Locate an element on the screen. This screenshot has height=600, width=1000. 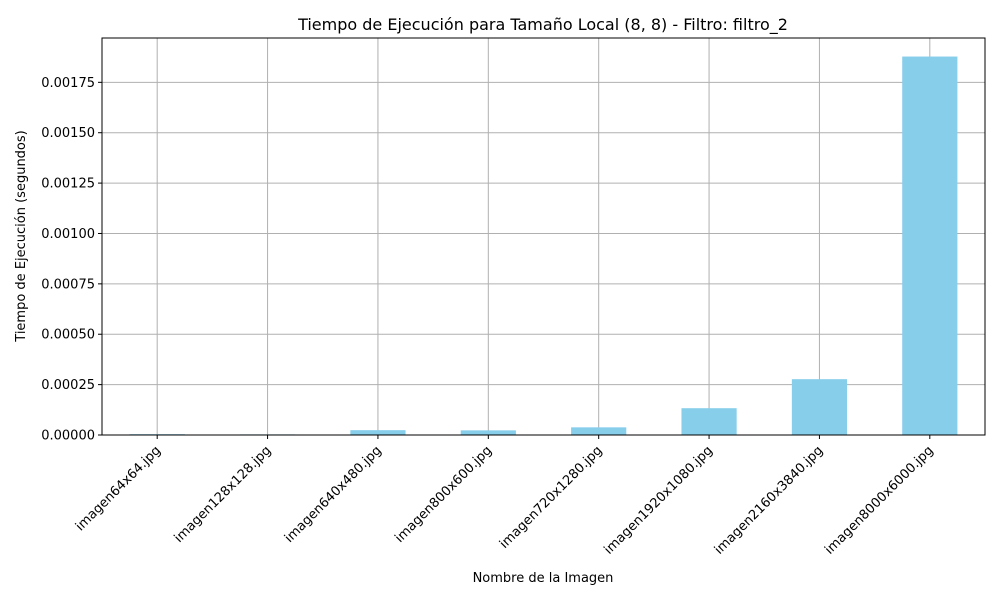
y-tick-label: 0.00000 is located at coordinates (68, 436).